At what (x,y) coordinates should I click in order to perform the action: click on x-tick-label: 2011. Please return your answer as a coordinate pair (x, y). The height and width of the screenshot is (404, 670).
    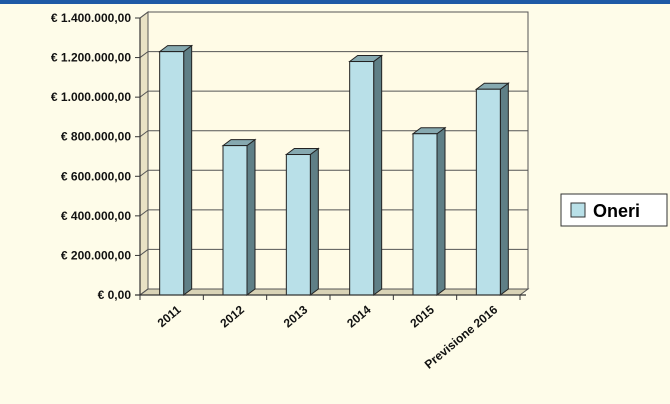
    Looking at the image, I should click on (169, 316).